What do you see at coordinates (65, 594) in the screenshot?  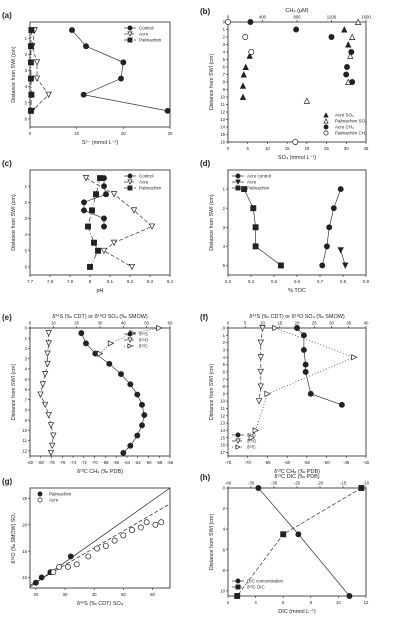 I see `x-tick-label: 30` at bounding box center [65, 594].